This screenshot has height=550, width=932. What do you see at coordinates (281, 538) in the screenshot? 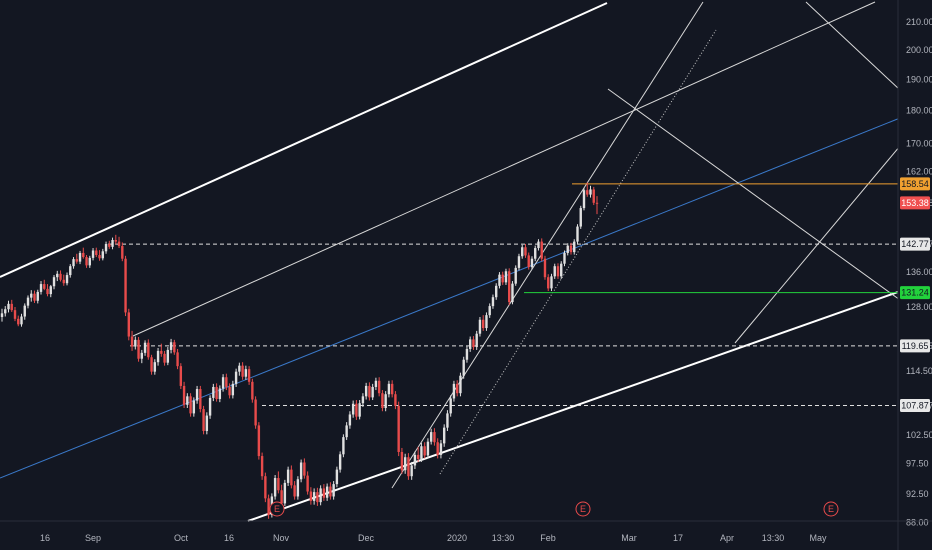
I see `time-tick-label: Nov` at bounding box center [281, 538].